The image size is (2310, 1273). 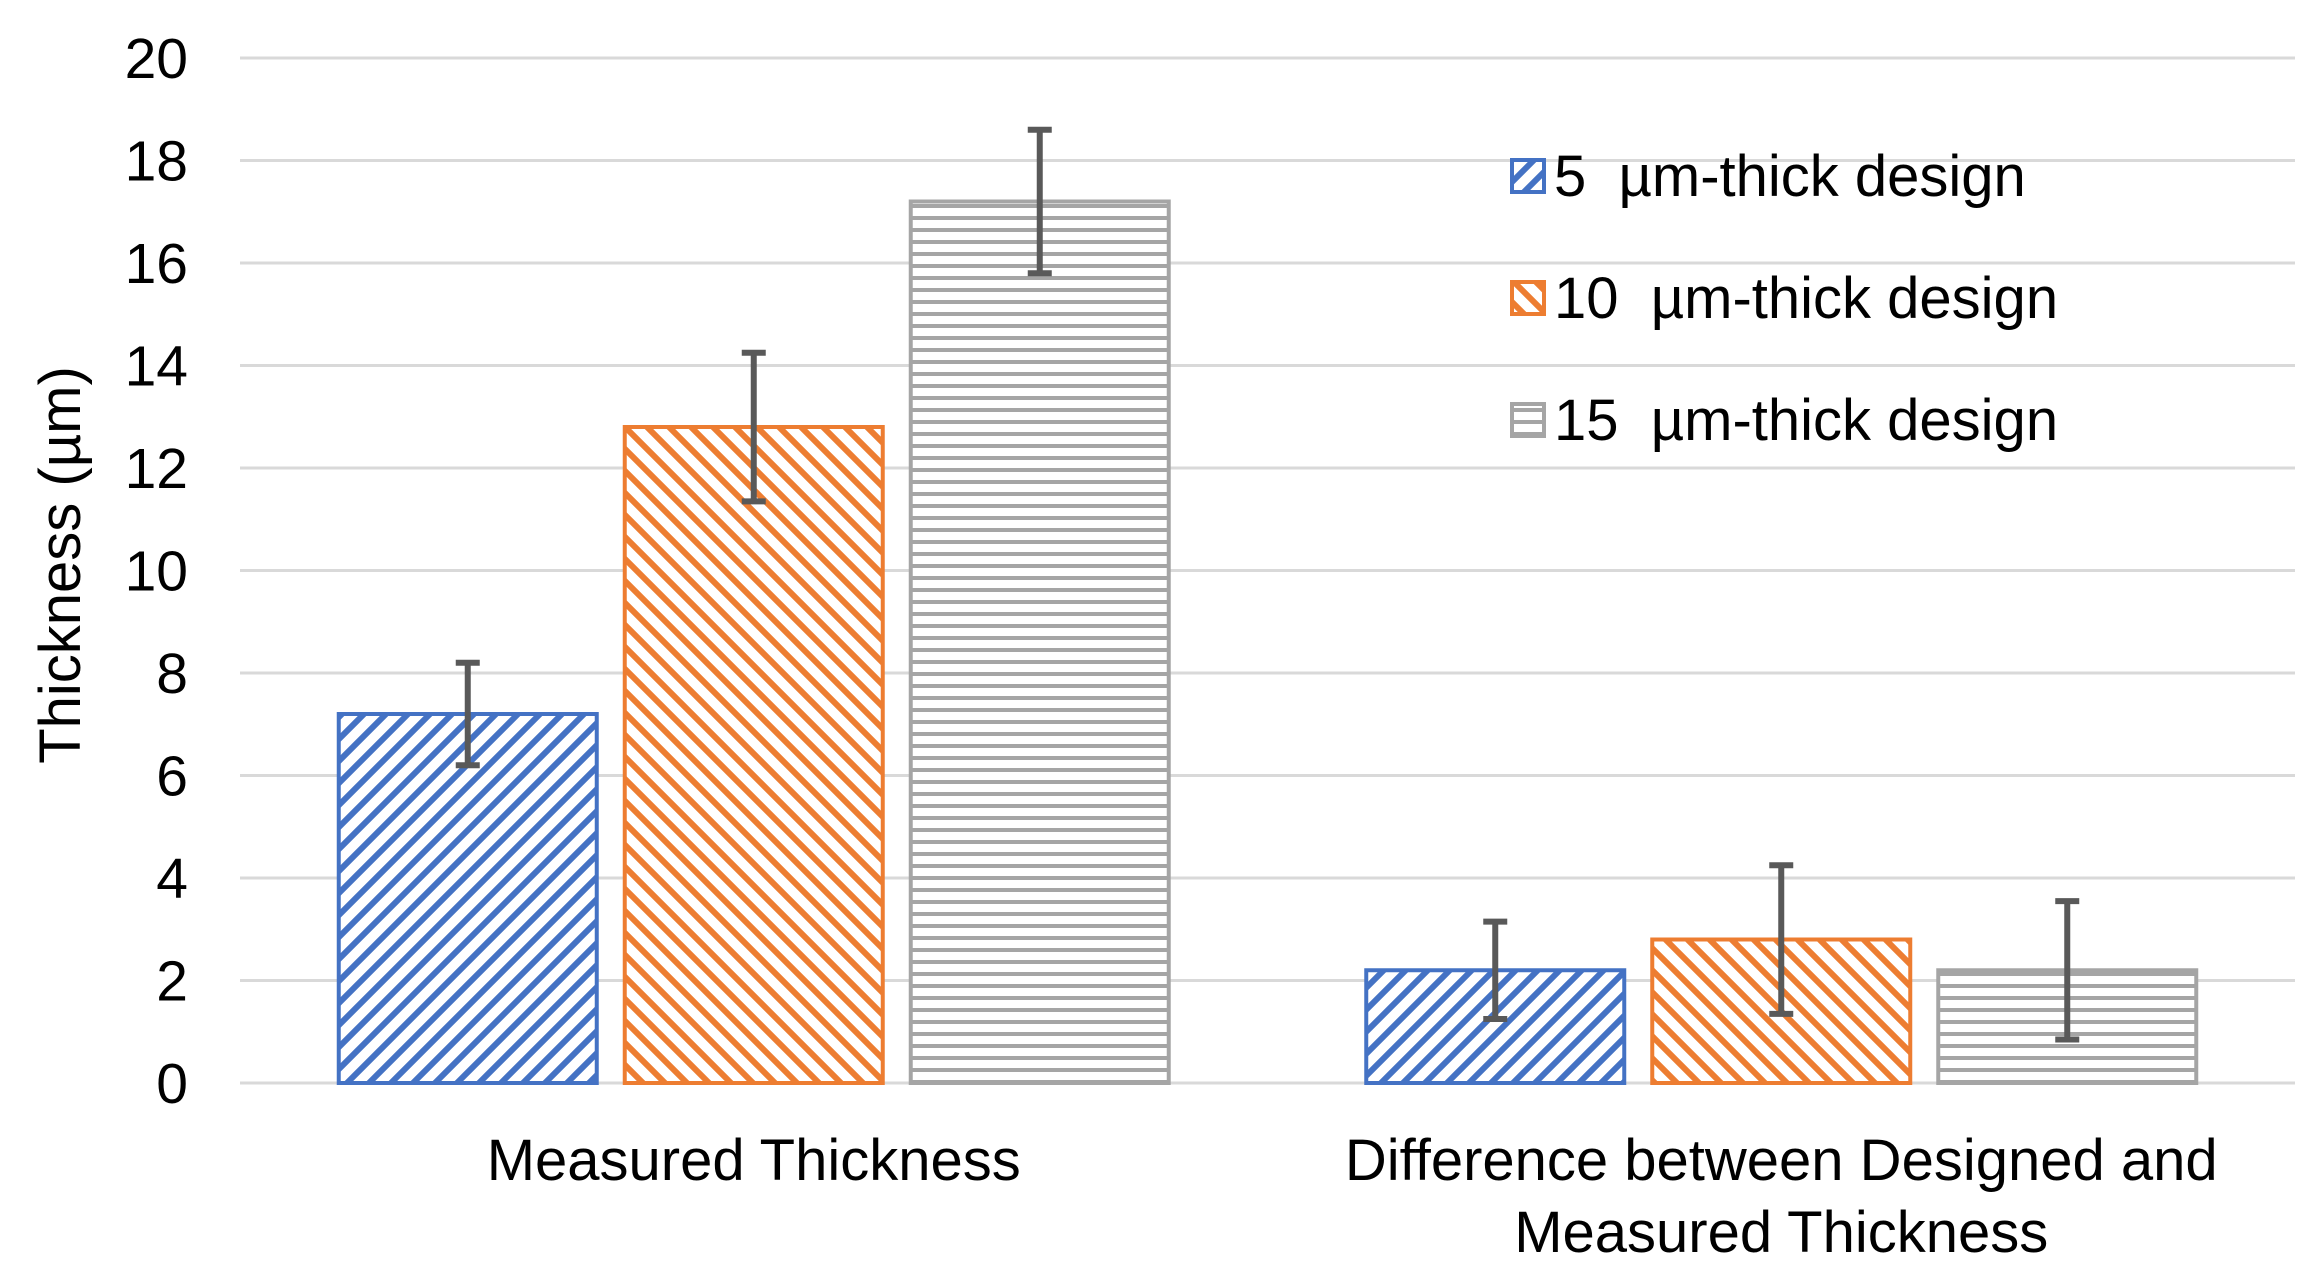 What do you see at coordinates (172, 1084) in the screenshot?
I see `y-tick-label: 0` at bounding box center [172, 1084].